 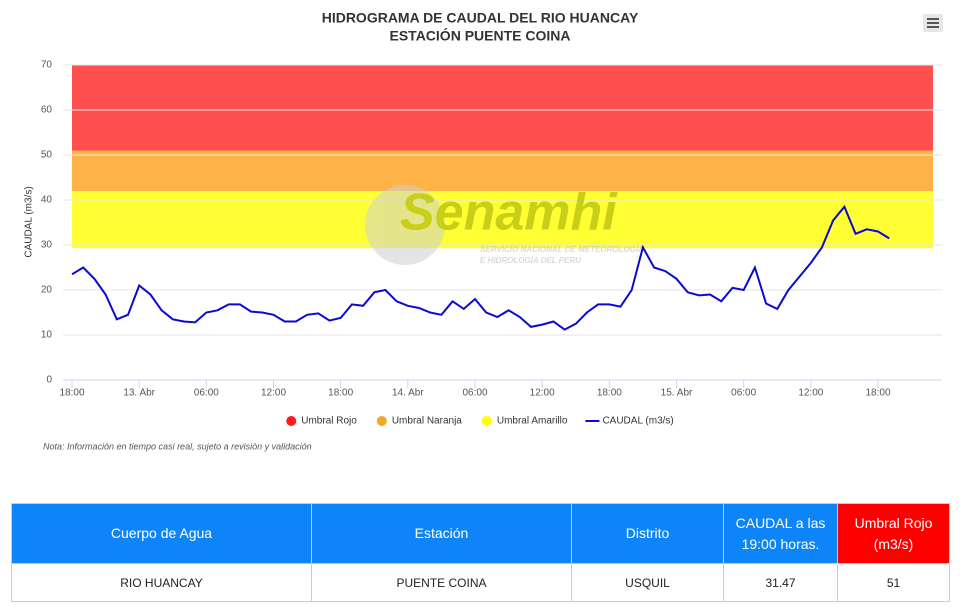 I want to click on y-tick-label: 70, so click(x=47, y=65).